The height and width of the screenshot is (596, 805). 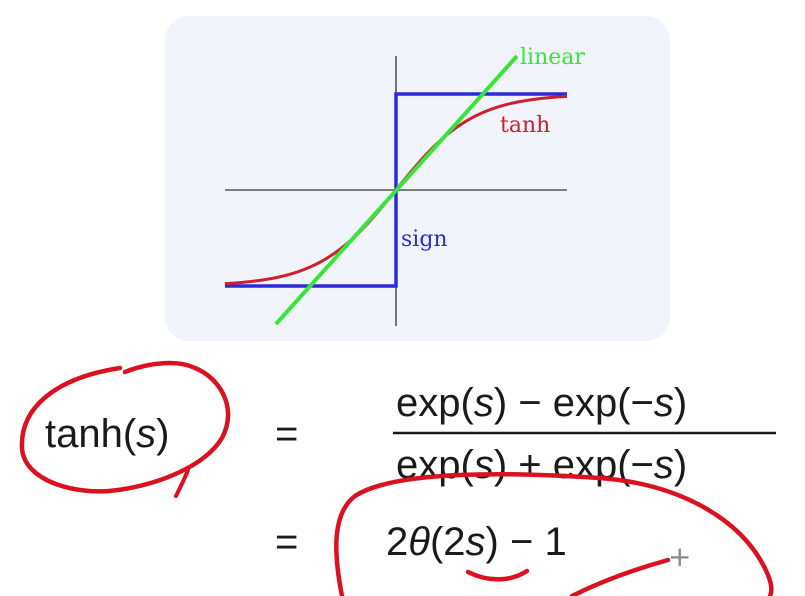 I want to click on annotation-tick, so click(x=182, y=483).